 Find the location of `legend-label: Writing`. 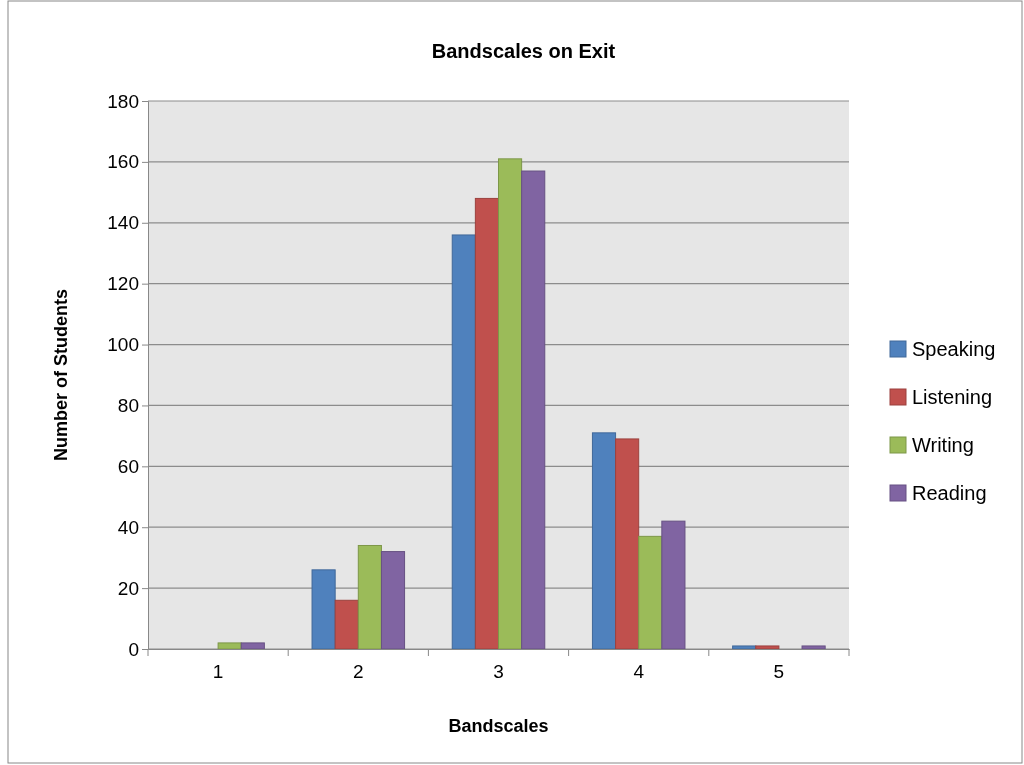

legend-label: Writing is located at coordinates (943, 445).